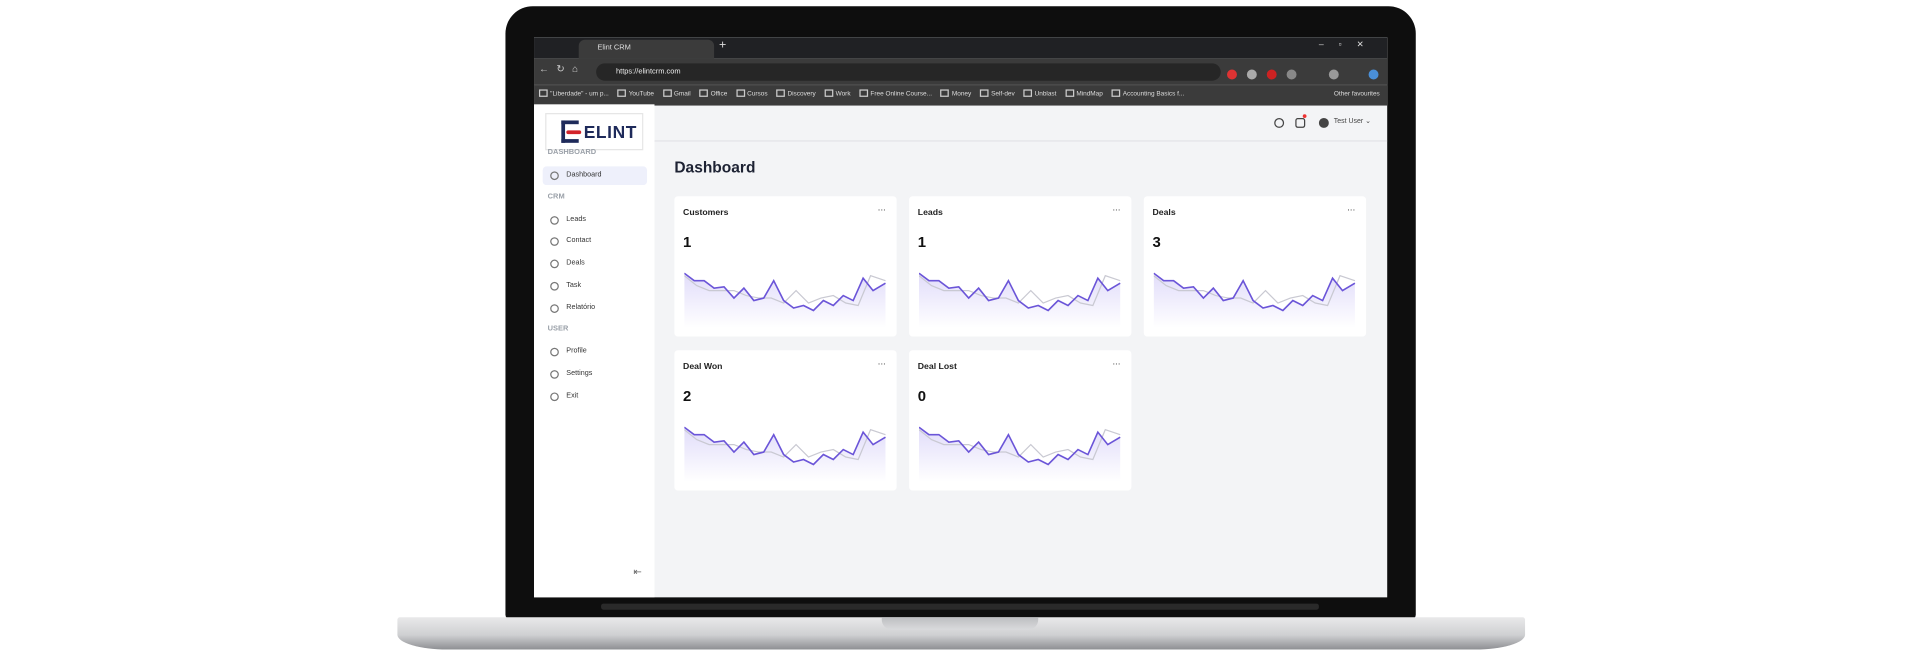 The width and height of the screenshot is (1920, 650). What do you see at coordinates (1084, 95) in the screenshot?
I see `bookmark: MindMap` at bounding box center [1084, 95].